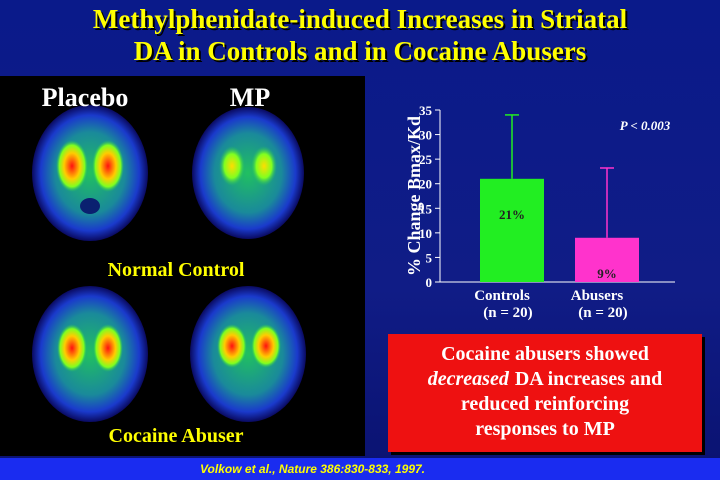  I want to click on callout-line: decreased DA increases and, so click(545, 379).